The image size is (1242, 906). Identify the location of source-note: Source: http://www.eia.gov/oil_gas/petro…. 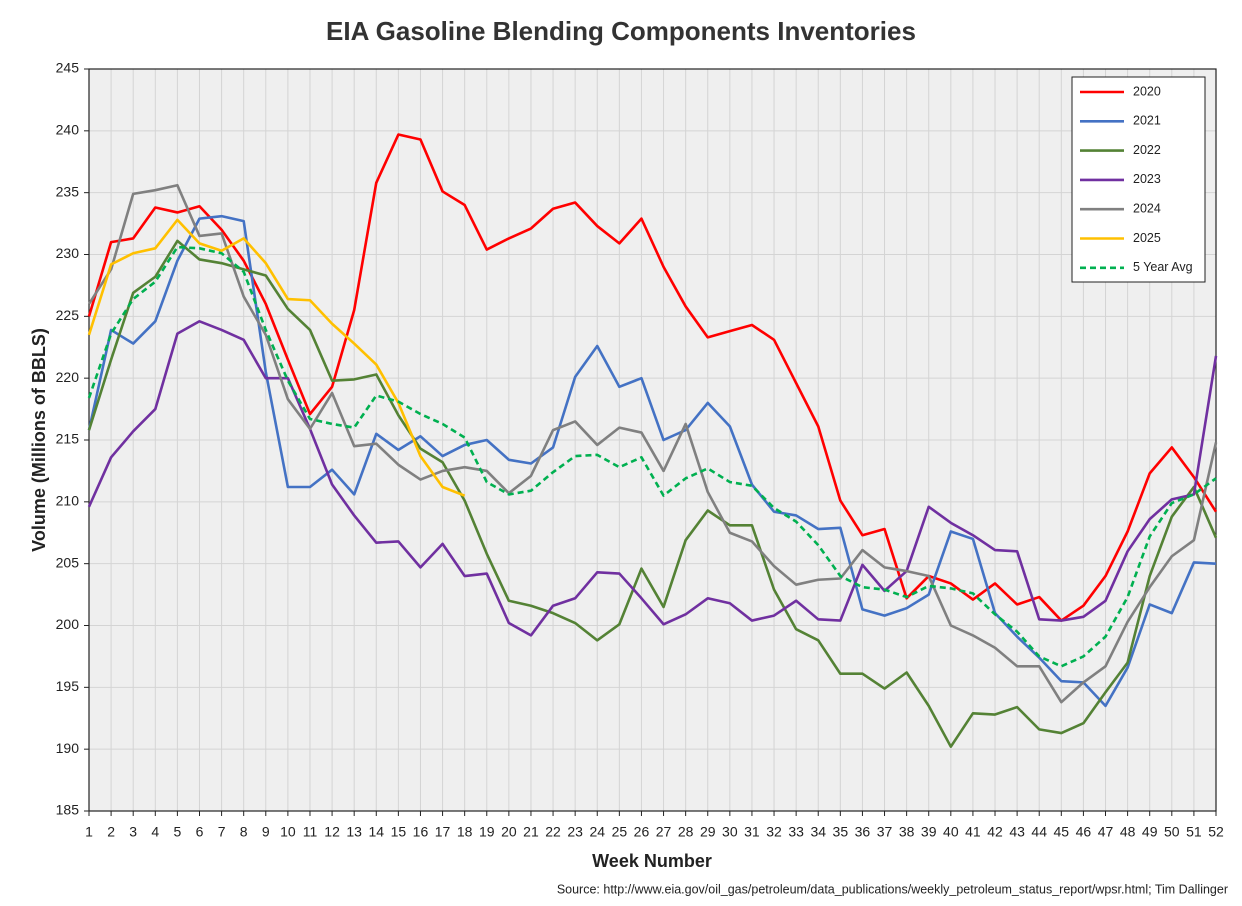
(892, 889).